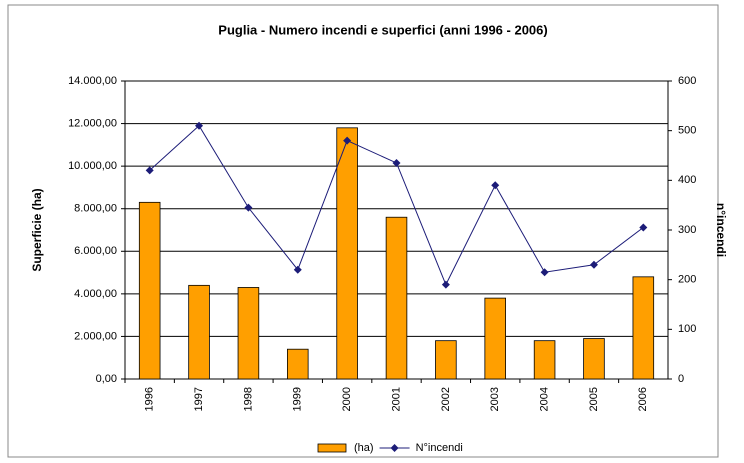  What do you see at coordinates (687, 230) in the screenshot?
I see `y2-tick-label: 300` at bounding box center [687, 230].